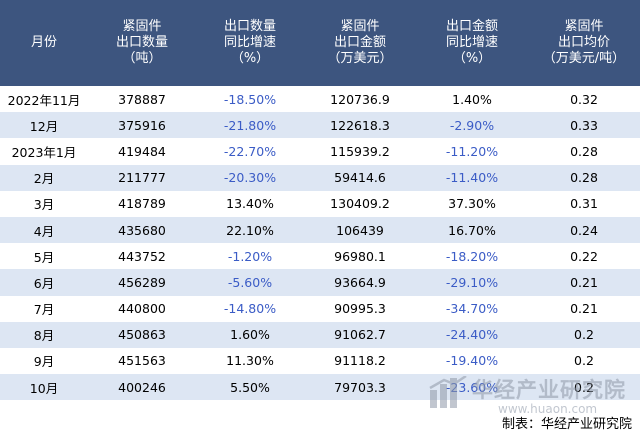  What do you see at coordinates (142, 334) in the screenshot?
I see `cell-export-volume: 450863` at bounding box center [142, 334].